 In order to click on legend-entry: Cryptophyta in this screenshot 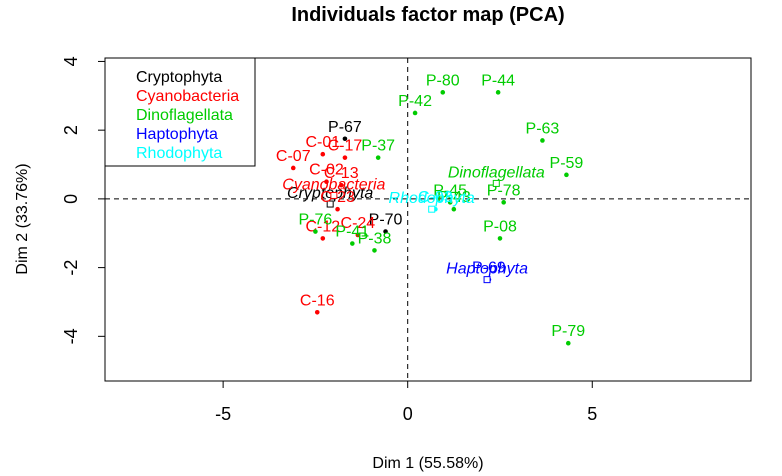, I will do `click(179, 77)`.